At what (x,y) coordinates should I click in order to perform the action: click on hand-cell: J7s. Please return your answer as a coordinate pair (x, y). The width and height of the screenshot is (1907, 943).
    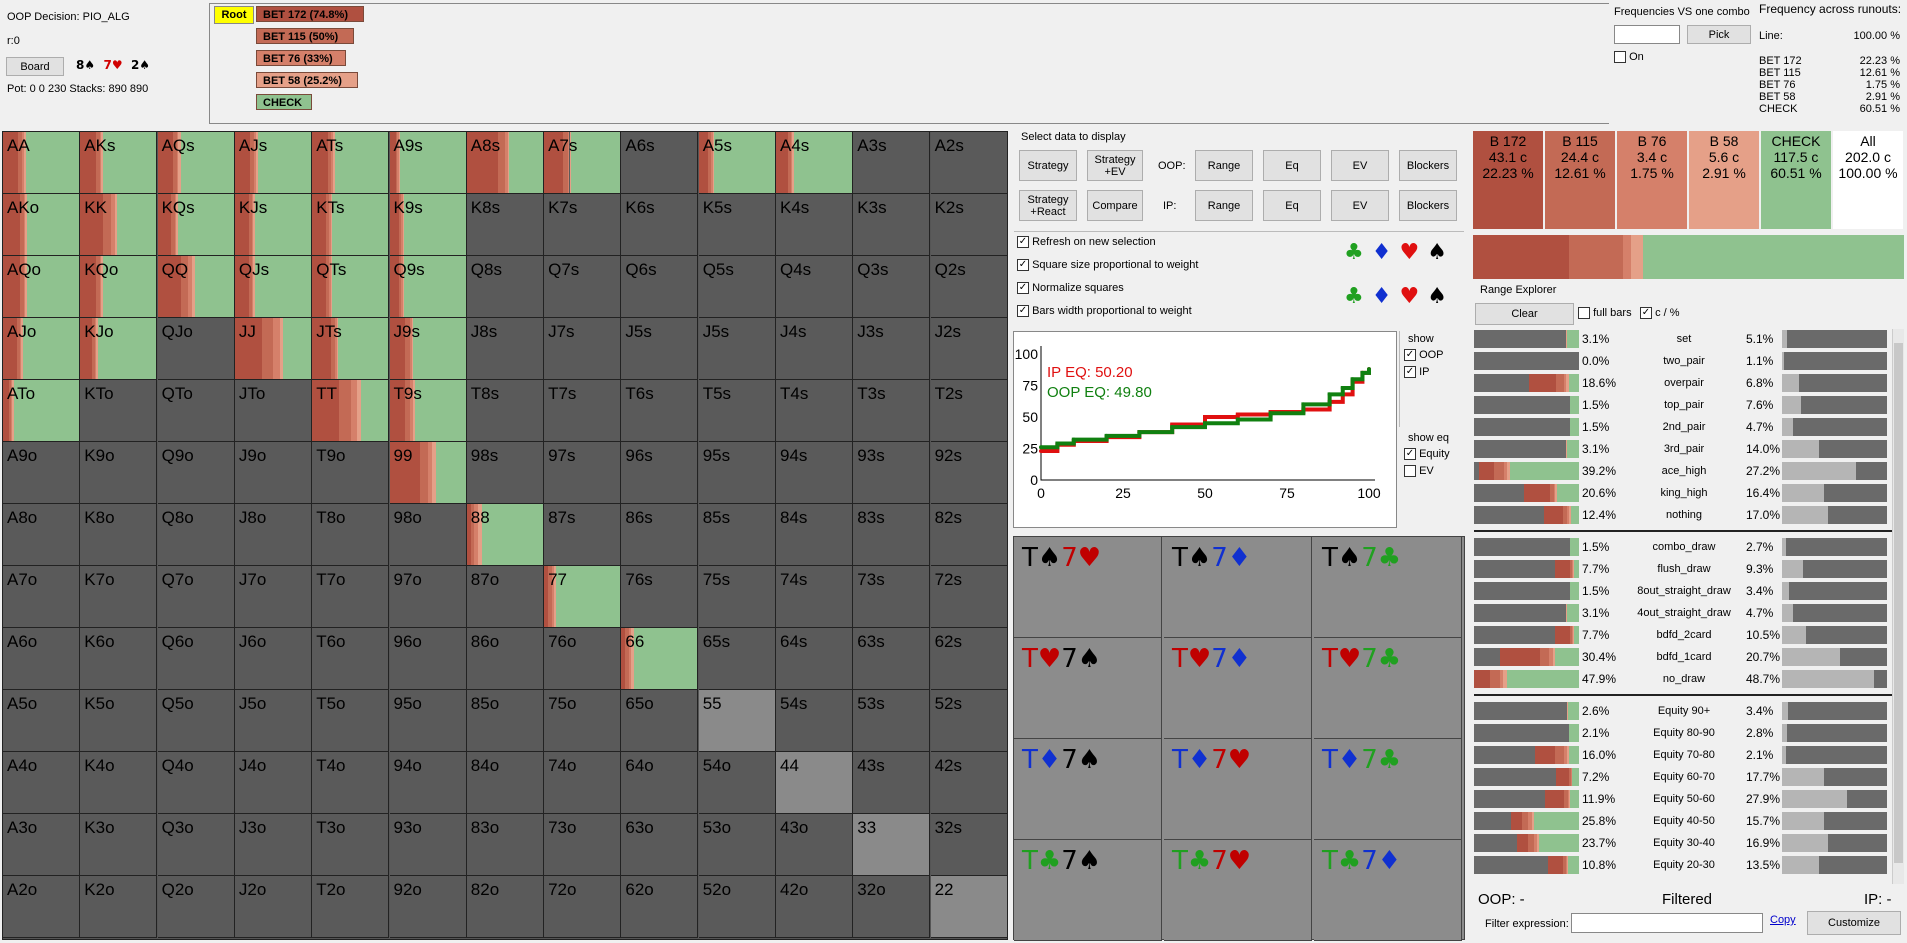
    Looking at the image, I should click on (583, 349).